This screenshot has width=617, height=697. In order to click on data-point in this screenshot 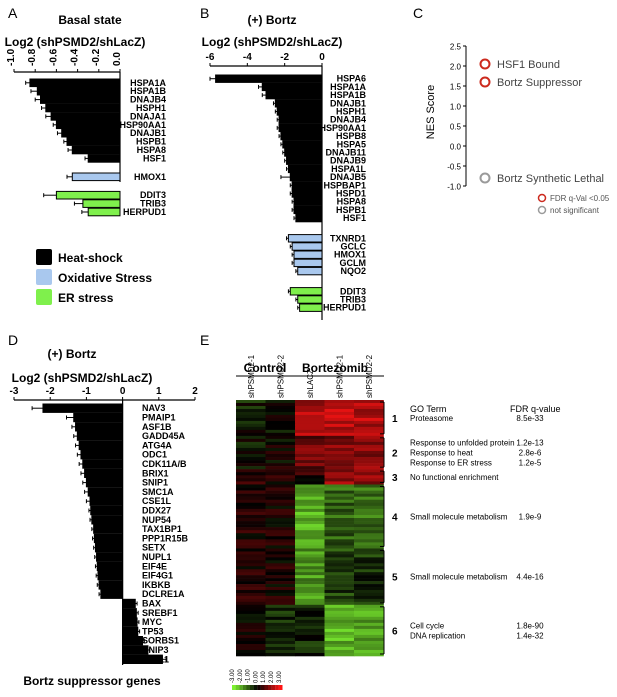, I will do `click(485, 64)`.